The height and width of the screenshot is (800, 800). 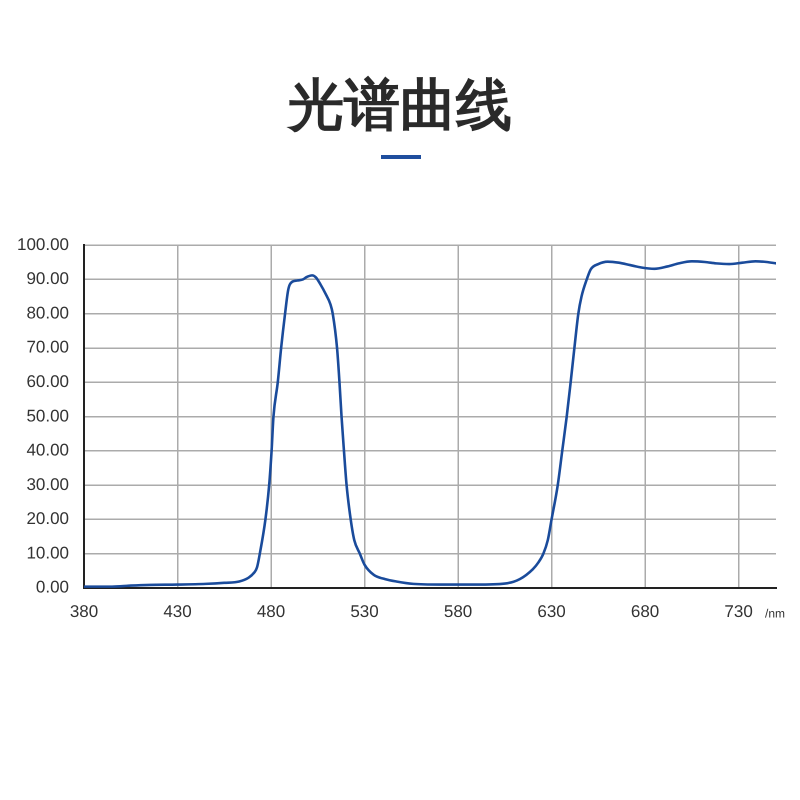 I want to click on x-tick-label: 430, so click(x=177, y=611).